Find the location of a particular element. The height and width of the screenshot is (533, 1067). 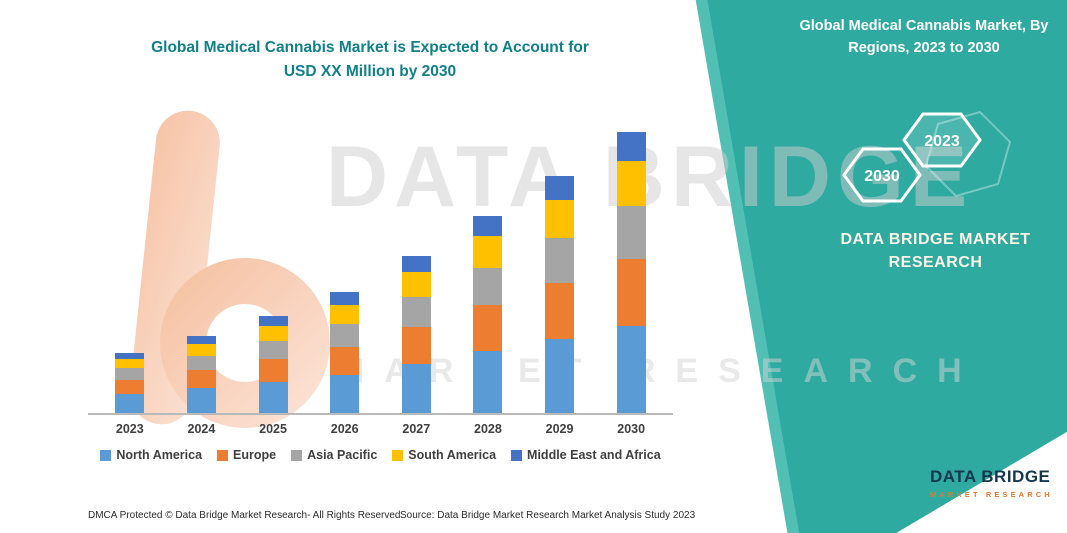

bar-segment-2030-asia-pacific is located at coordinates (631, 232).